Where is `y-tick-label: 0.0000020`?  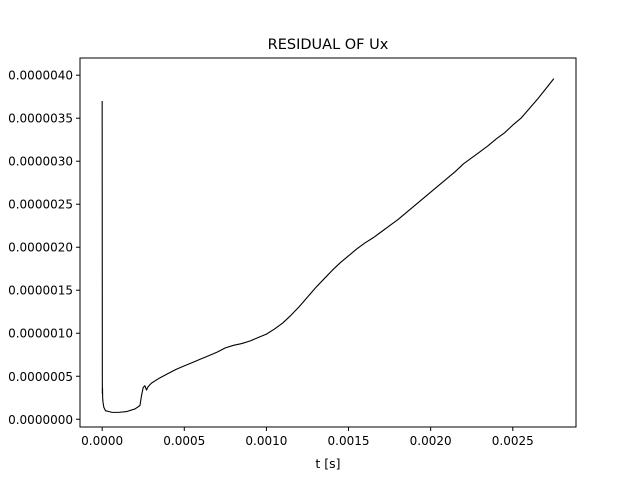
y-tick-label: 0.0000020 is located at coordinates (40, 248).